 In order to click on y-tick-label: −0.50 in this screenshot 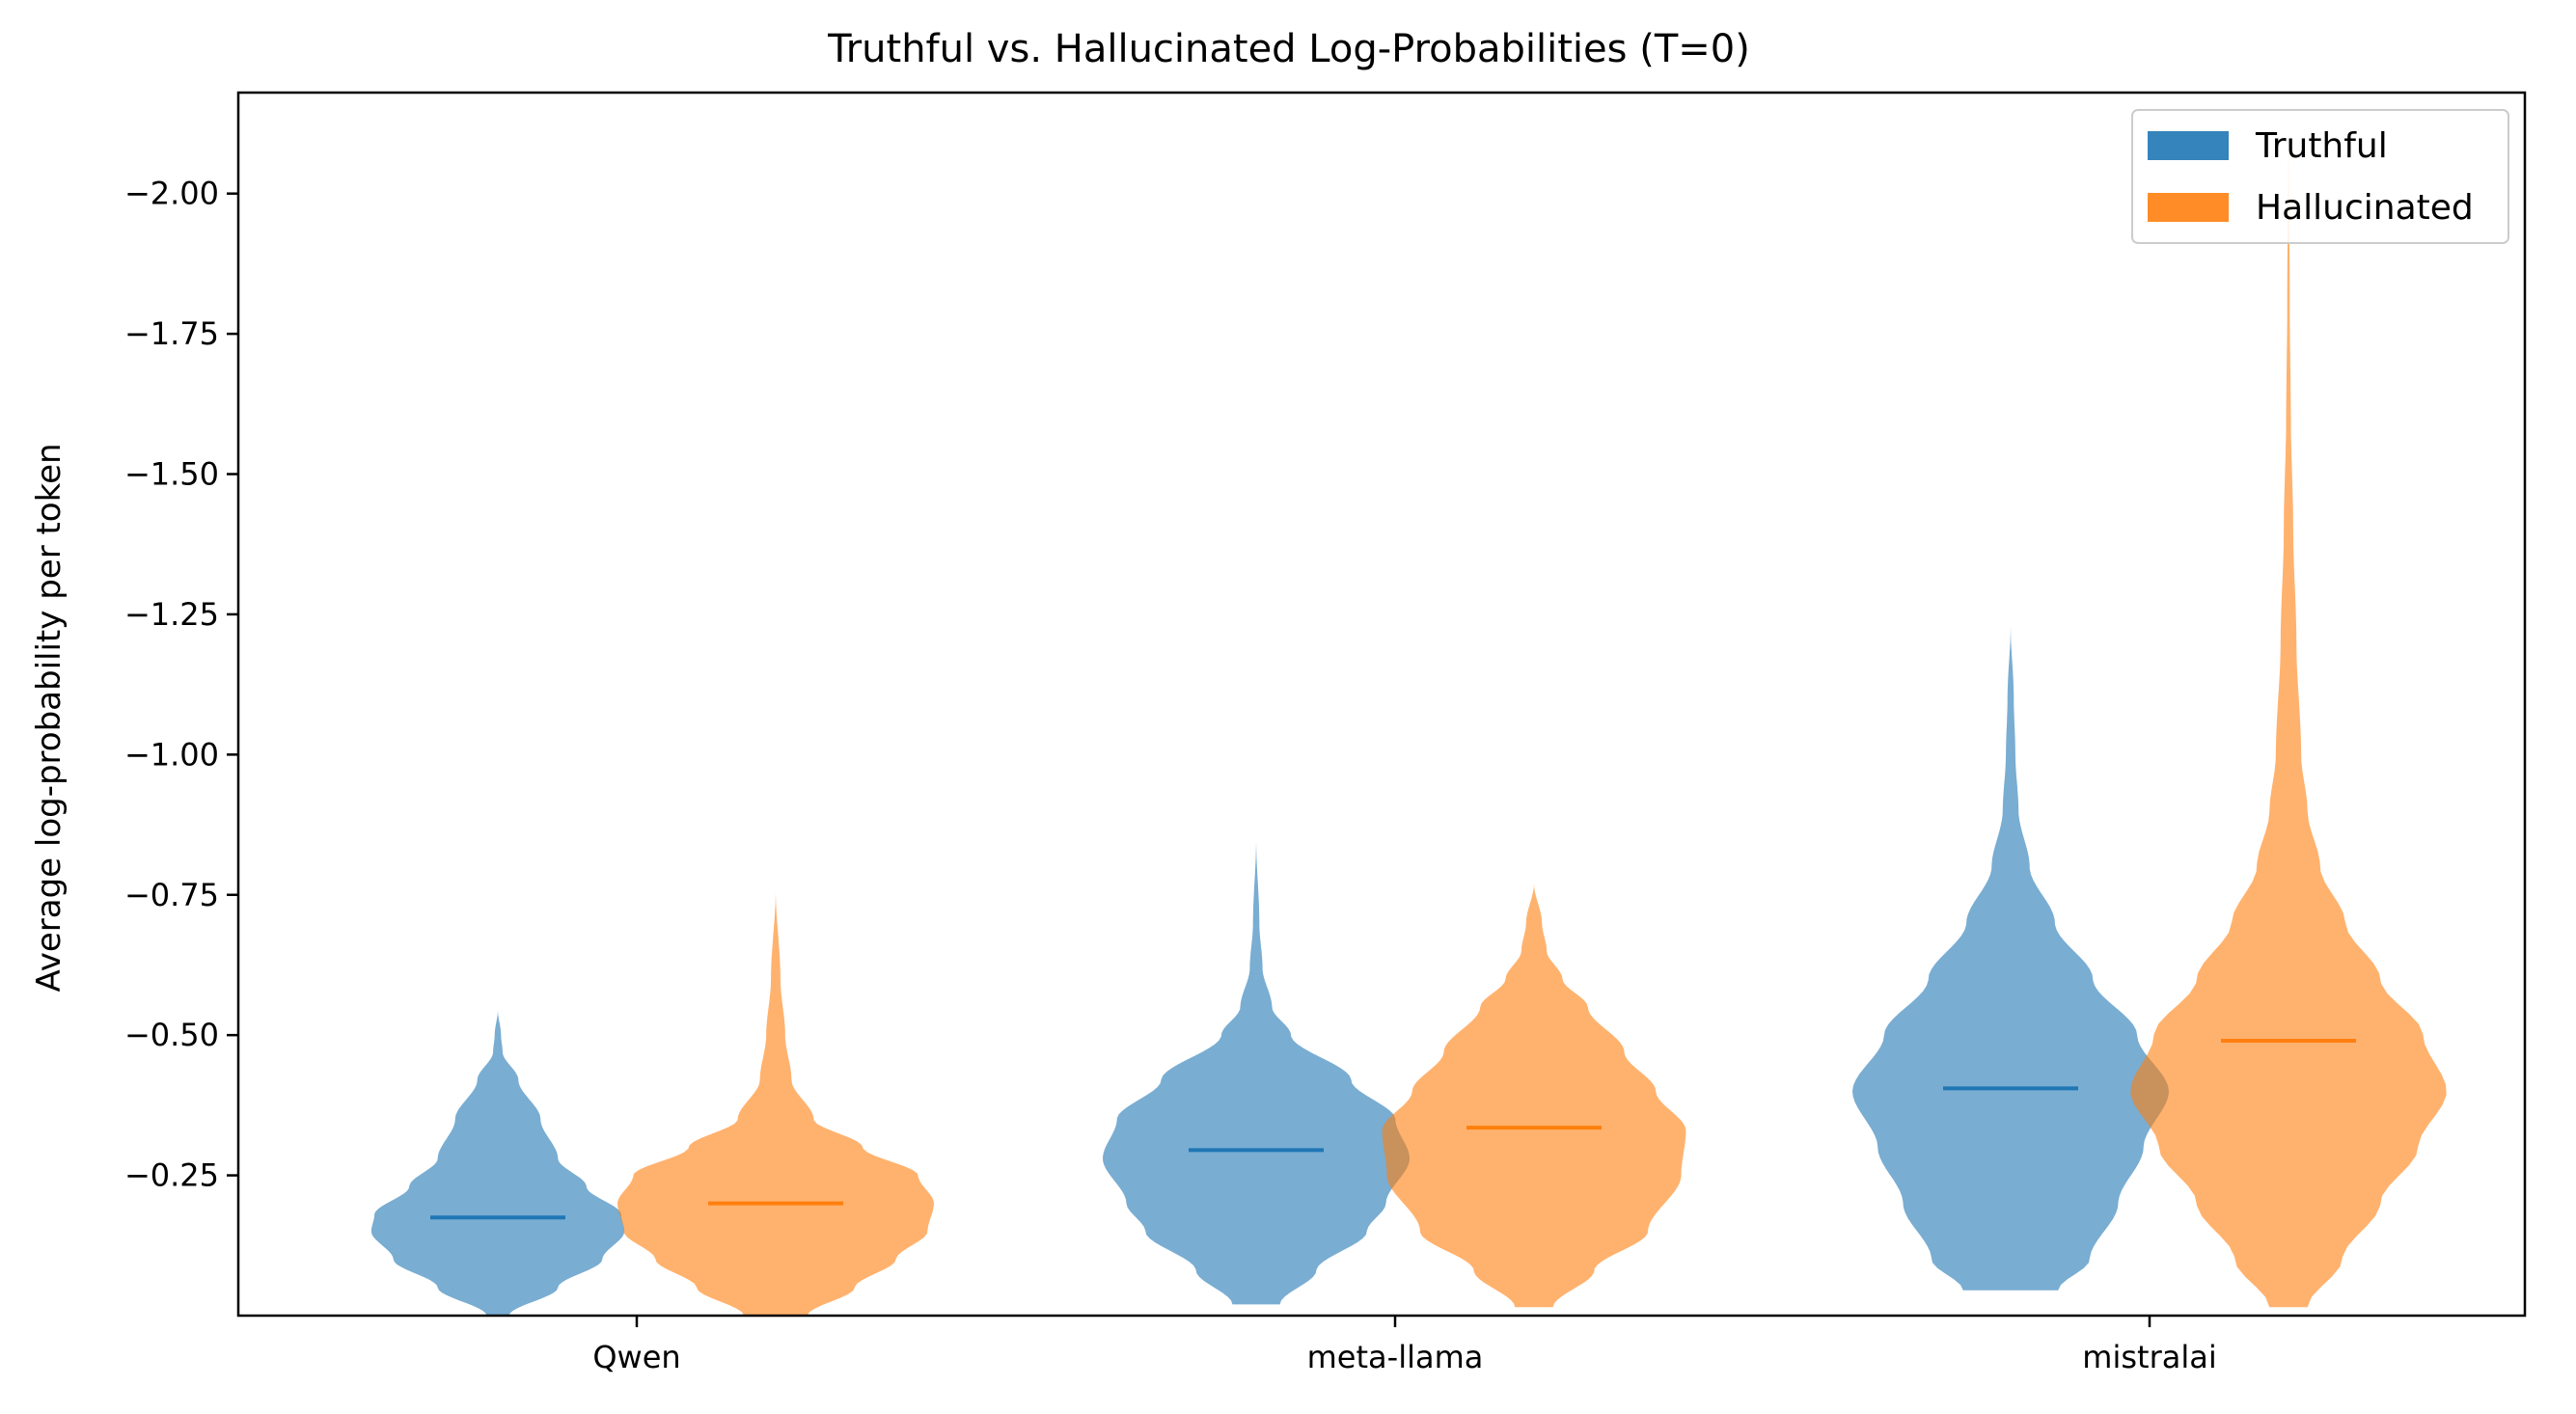, I will do `click(172, 1035)`.